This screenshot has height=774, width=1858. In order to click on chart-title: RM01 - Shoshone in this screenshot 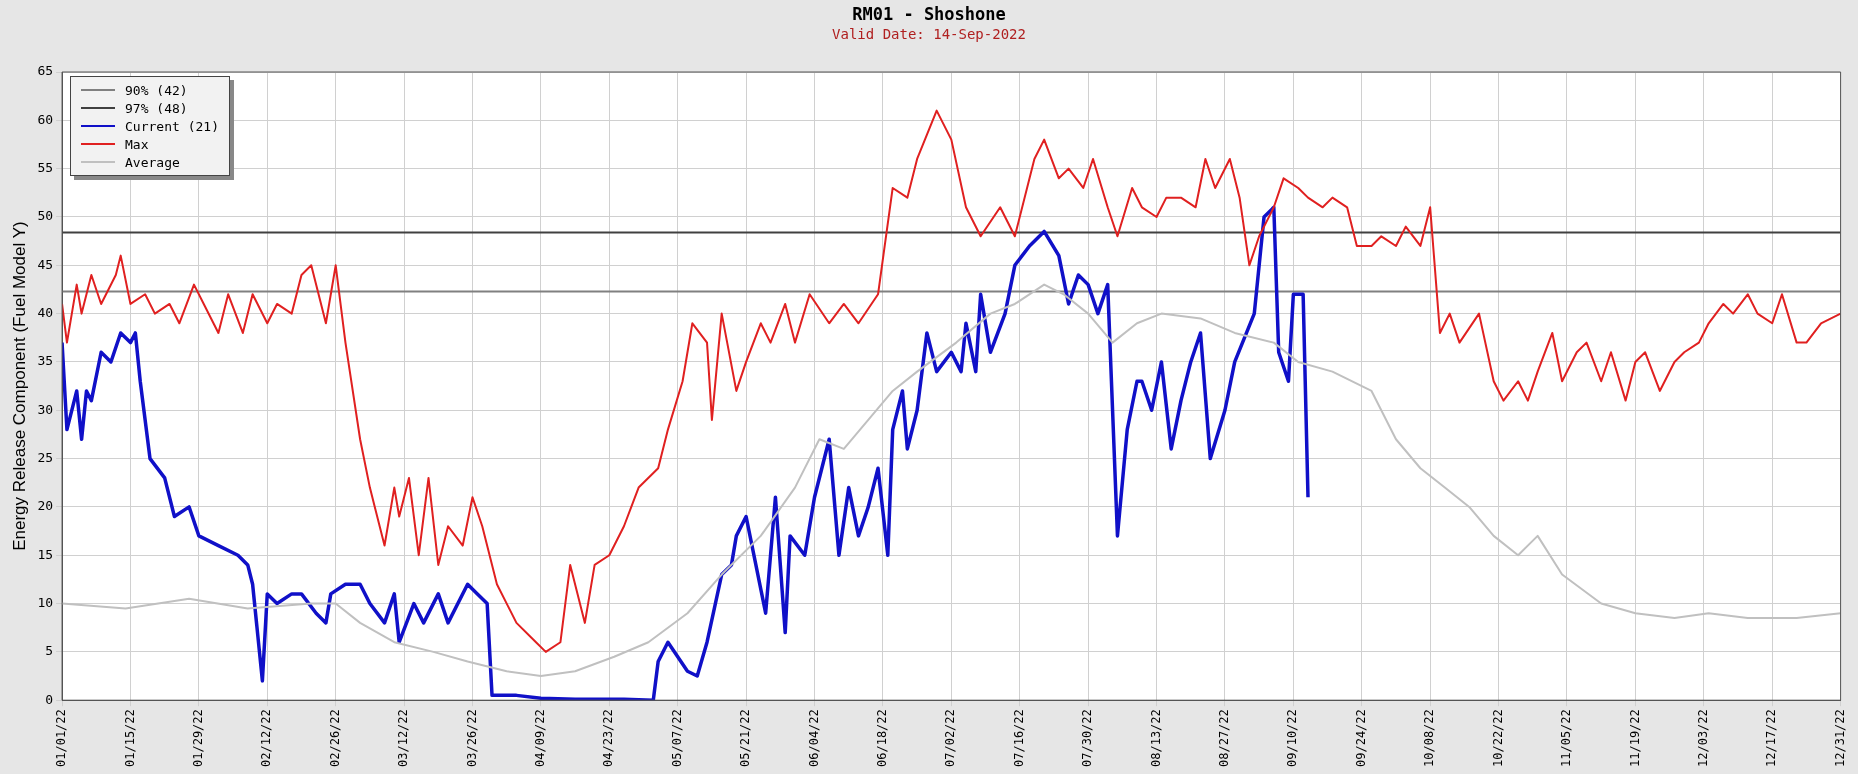, I will do `click(929, 14)`.